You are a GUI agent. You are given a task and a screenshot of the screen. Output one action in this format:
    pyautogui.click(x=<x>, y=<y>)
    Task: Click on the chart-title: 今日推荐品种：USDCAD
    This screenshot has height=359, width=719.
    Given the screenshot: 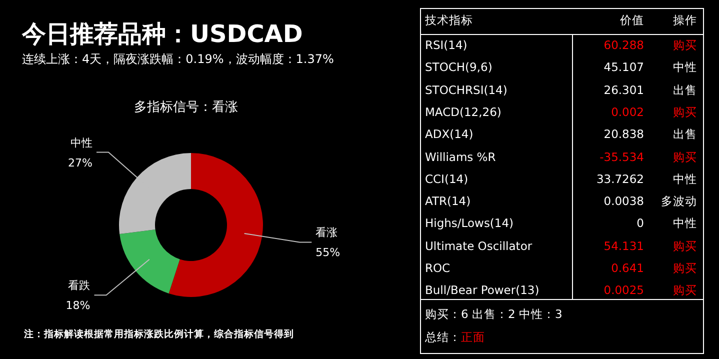 What is the action you would take?
    pyautogui.click(x=162, y=34)
    